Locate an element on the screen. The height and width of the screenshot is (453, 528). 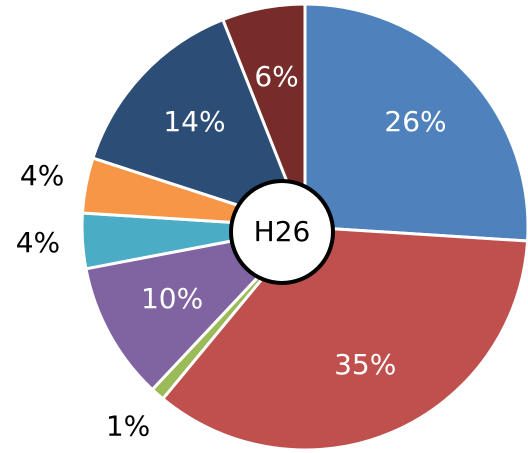
data-label: 1% is located at coordinates (128, 426).